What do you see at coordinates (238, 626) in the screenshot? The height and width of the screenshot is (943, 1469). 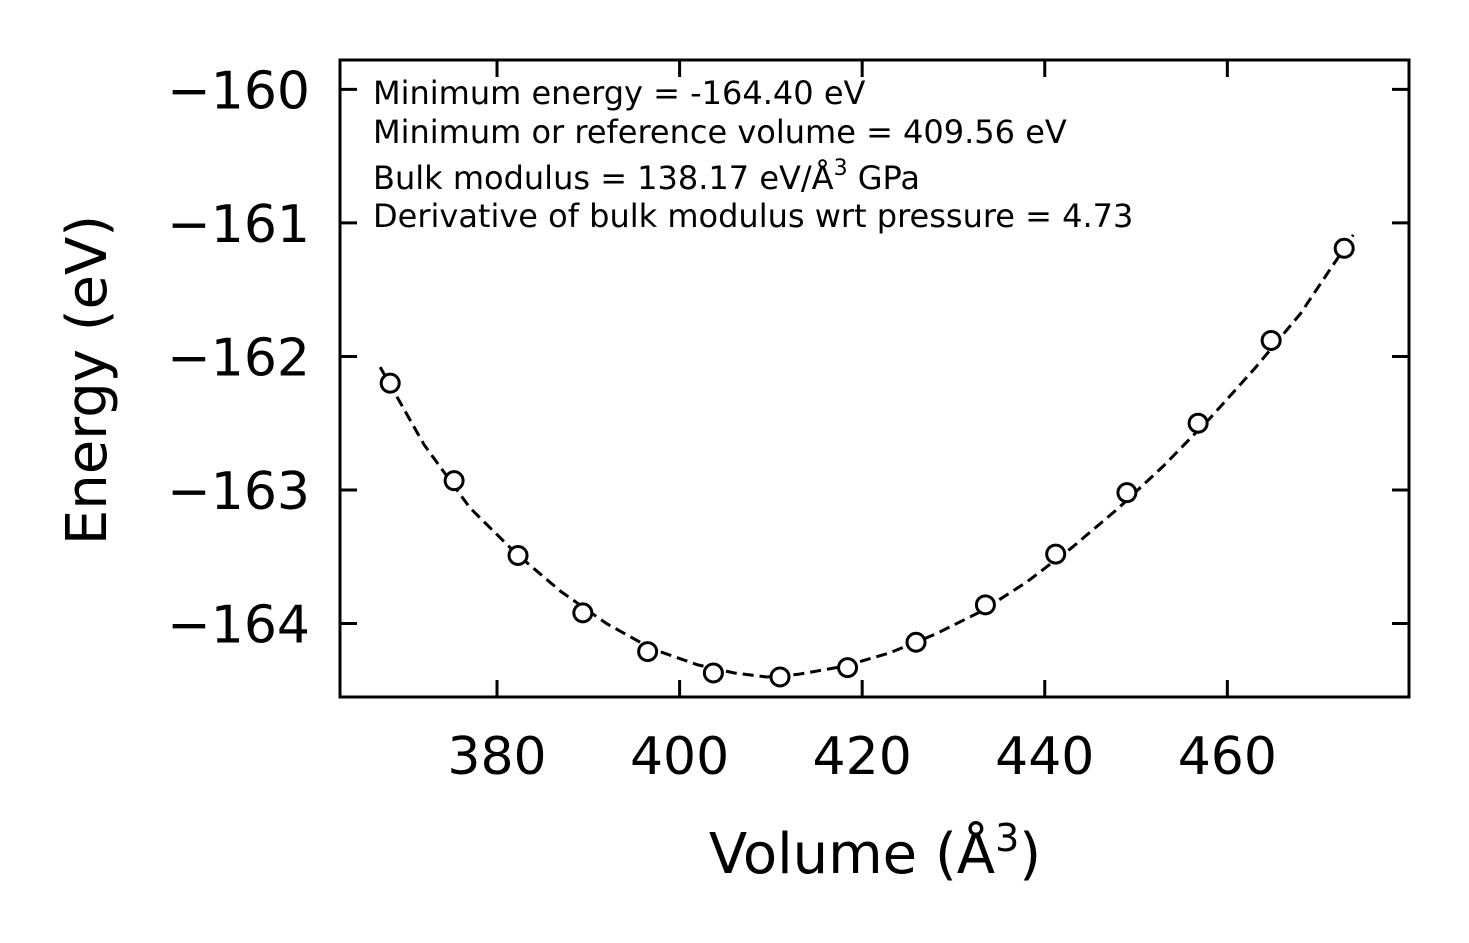 I see `y-tick-label: −164` at bounding box center [238, 626].